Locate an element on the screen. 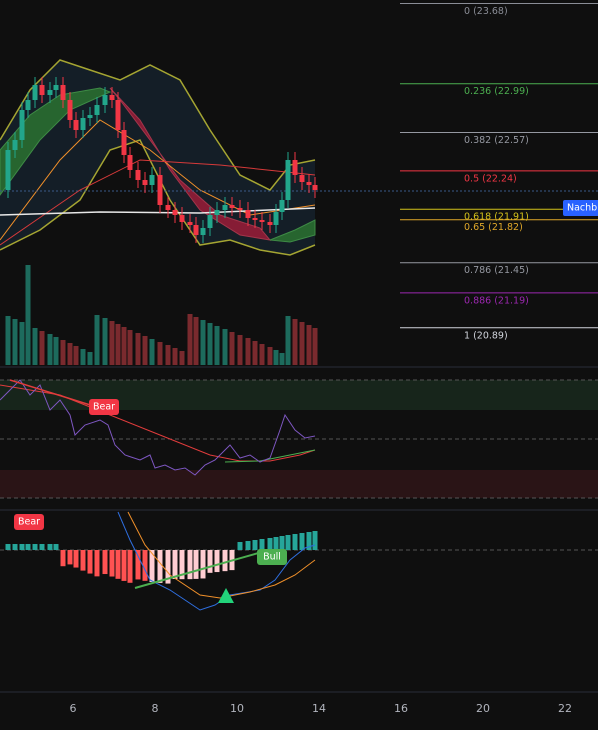  rsi-line is located at coordinates (158, 427).